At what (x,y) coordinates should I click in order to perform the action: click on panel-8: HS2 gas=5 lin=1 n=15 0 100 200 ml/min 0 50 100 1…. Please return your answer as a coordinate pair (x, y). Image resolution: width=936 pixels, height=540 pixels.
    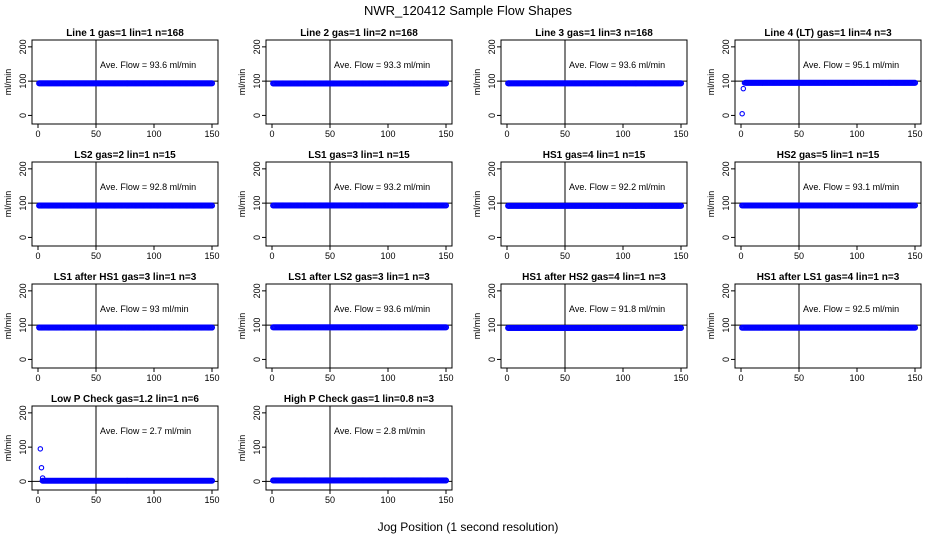
    Looking at the image, I should click on (814, 205).